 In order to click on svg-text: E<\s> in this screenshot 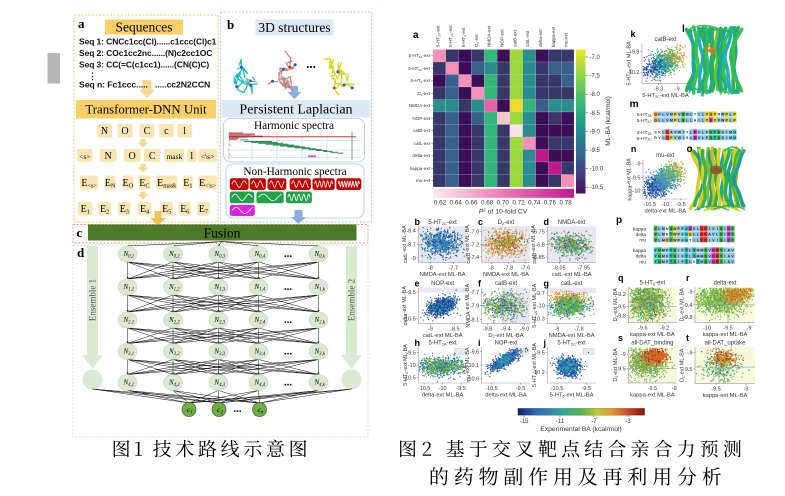, I will do `click(208, 184)`.